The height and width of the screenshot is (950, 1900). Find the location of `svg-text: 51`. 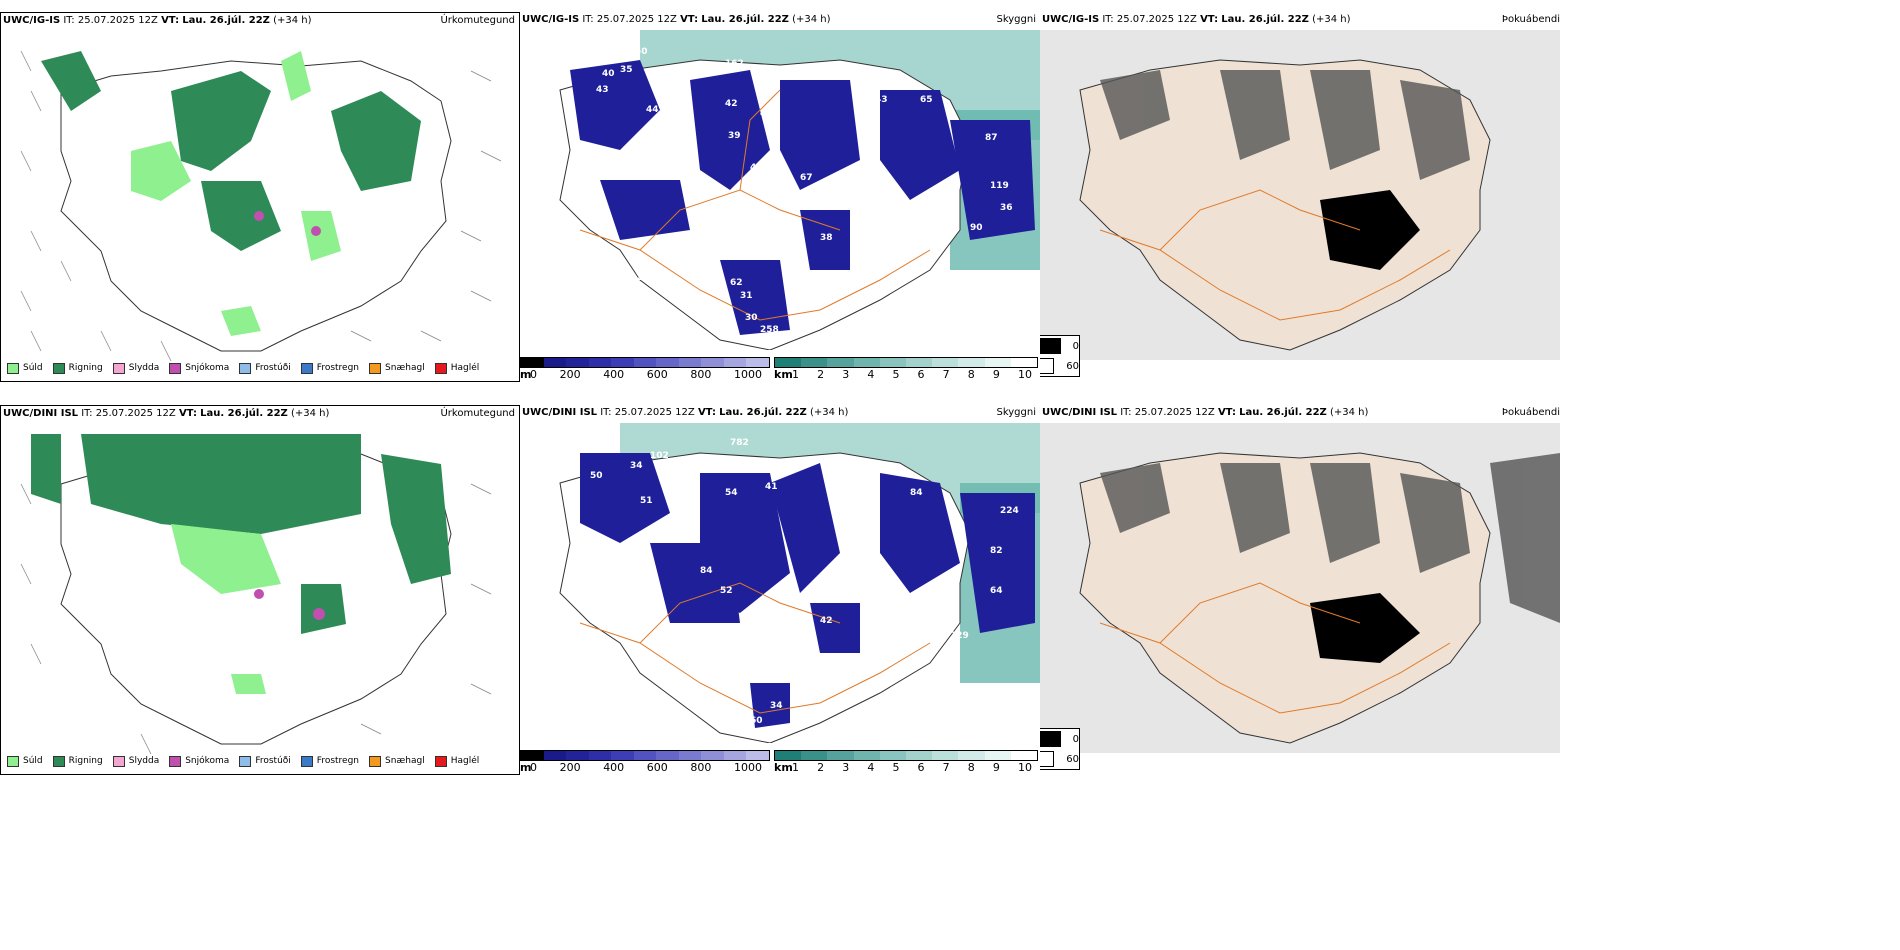

svg-text: 51 is located at coordinates (646, 501).